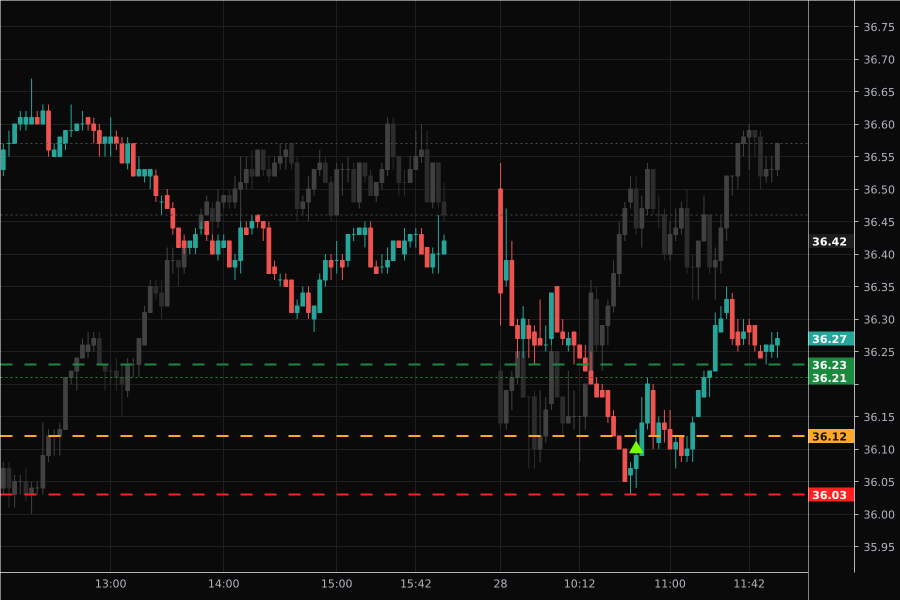 This screenshot has height=600, width=900. I want to click on x-tick-label: 14:00, so click(224, 584).